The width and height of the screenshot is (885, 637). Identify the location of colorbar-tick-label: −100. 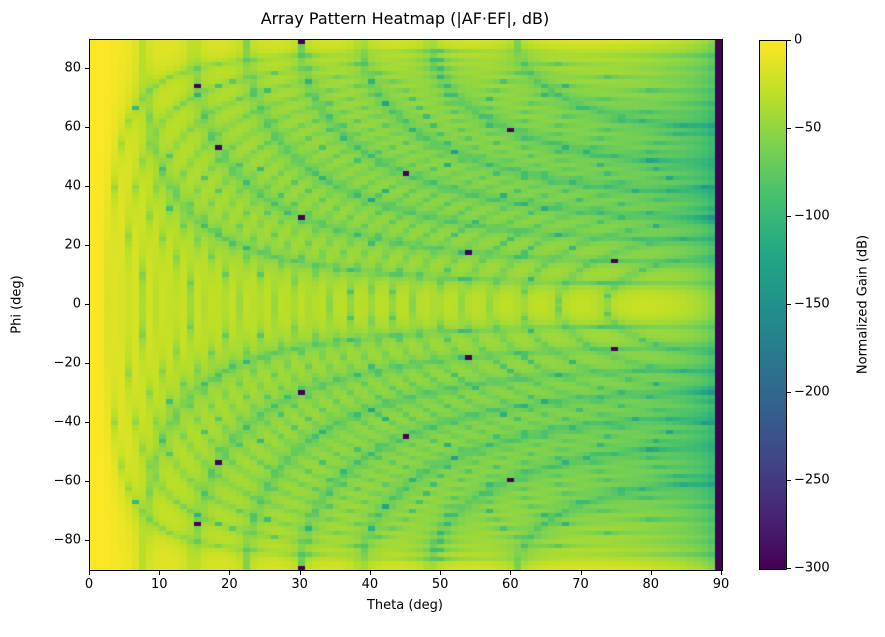
(812, 216).